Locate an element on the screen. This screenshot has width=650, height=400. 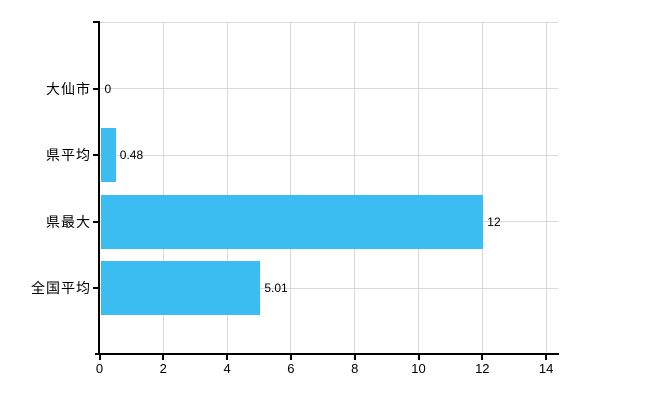
x-tick-label: 12 is located at coordinates (482, 368).